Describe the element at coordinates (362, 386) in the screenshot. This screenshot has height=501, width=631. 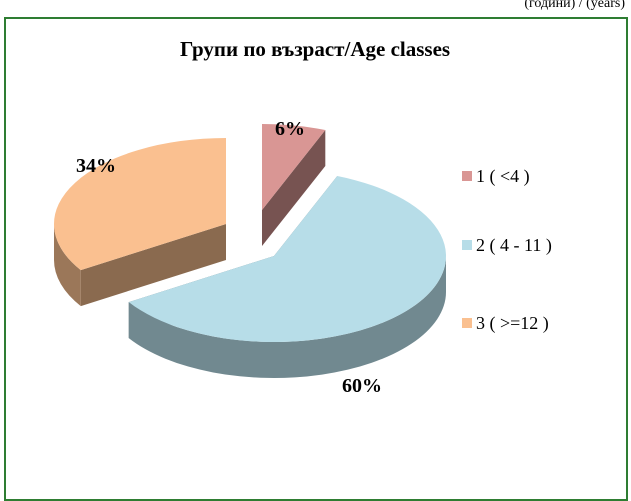
I see `data-label: 60%` at that location.